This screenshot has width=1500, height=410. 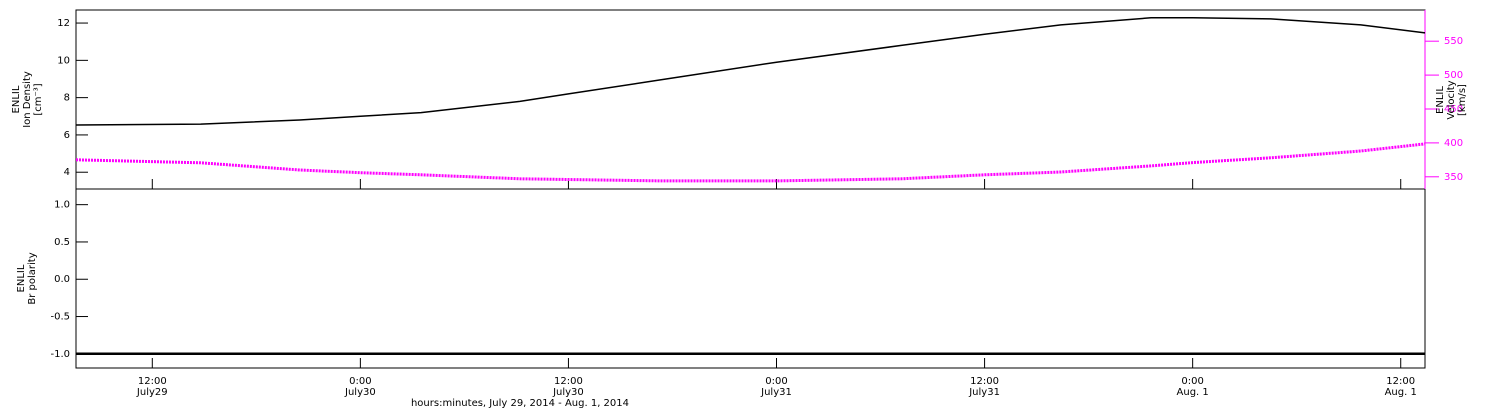 What do you see at coordinates (62, 242) in the screenshot?
I see `y-tick-label: 0.5` at bounding box center [62, 242].